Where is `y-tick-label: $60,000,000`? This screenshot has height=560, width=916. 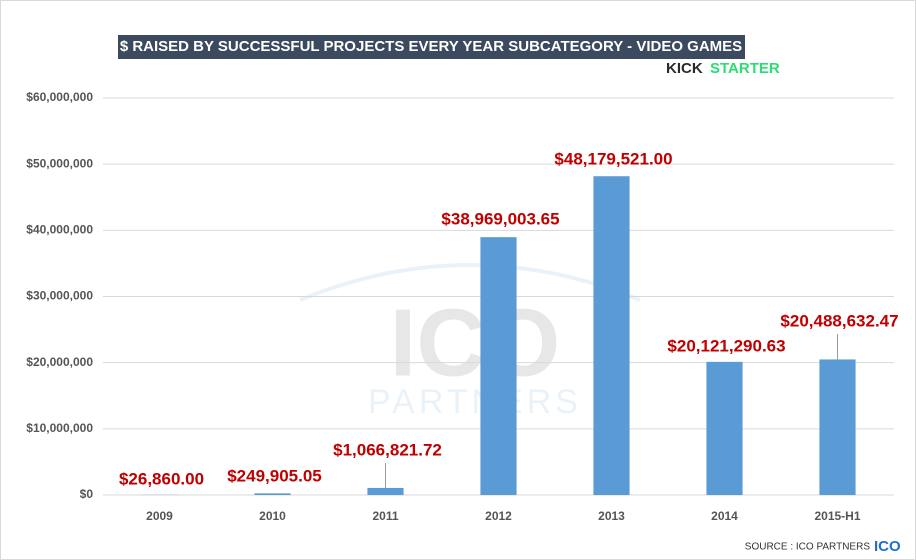
y-tick-label: $60,000,000 is located at coordinates (59, 97).